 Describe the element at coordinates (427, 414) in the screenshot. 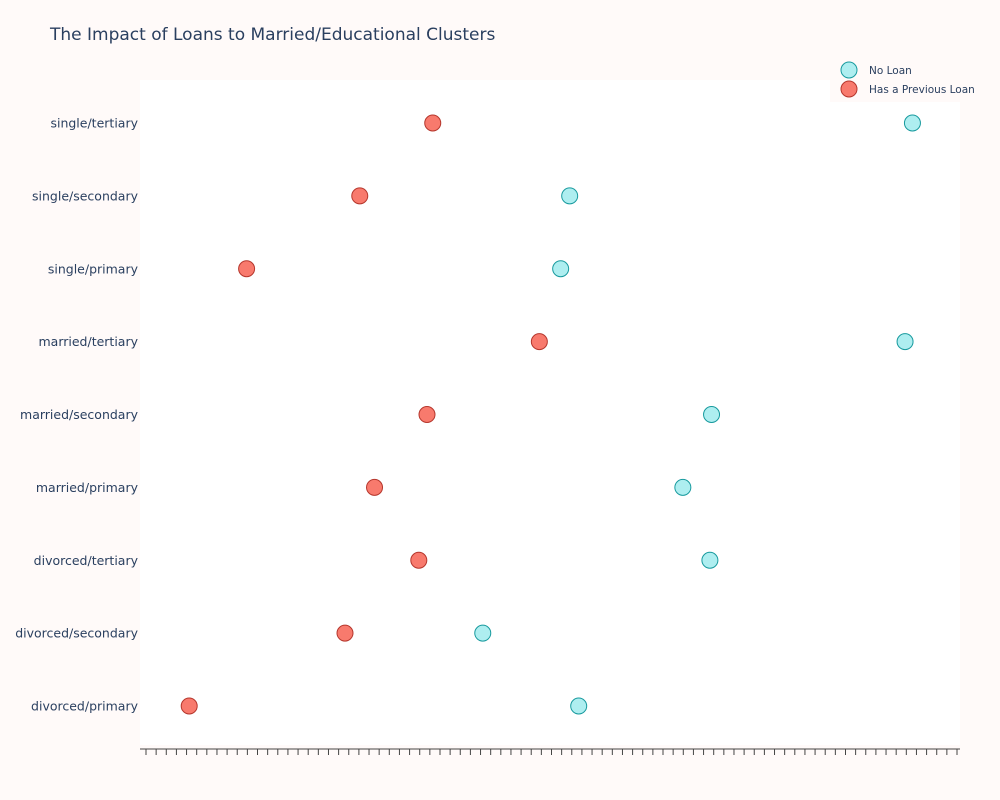

I see `previous-loan-point-married-secondary` at that location.